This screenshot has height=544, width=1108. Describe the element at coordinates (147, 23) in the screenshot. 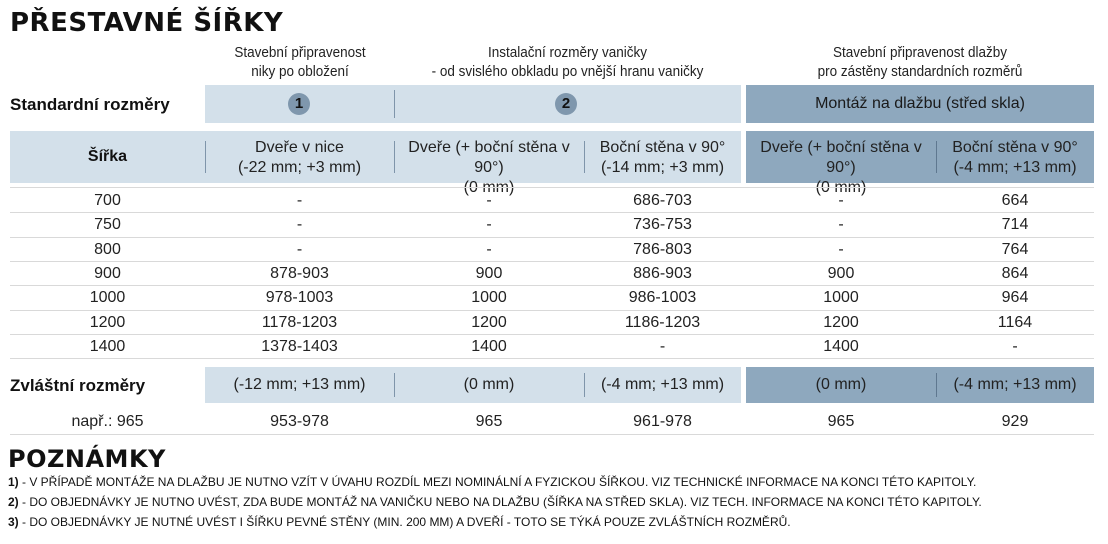

I see `page-title: PŘESTAVNÉ ŠÍŘKY` at that location.